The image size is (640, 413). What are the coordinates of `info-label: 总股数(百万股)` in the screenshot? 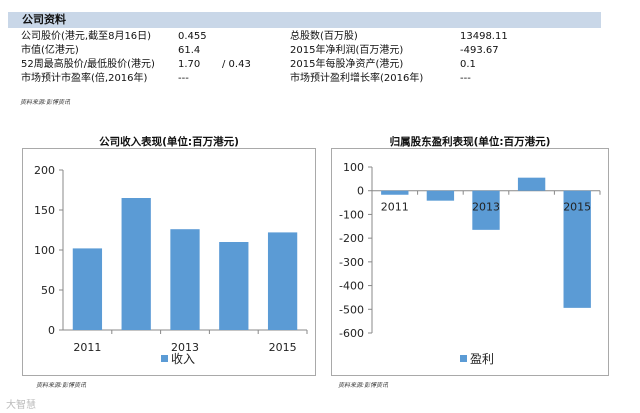 It's located at (324, 36).